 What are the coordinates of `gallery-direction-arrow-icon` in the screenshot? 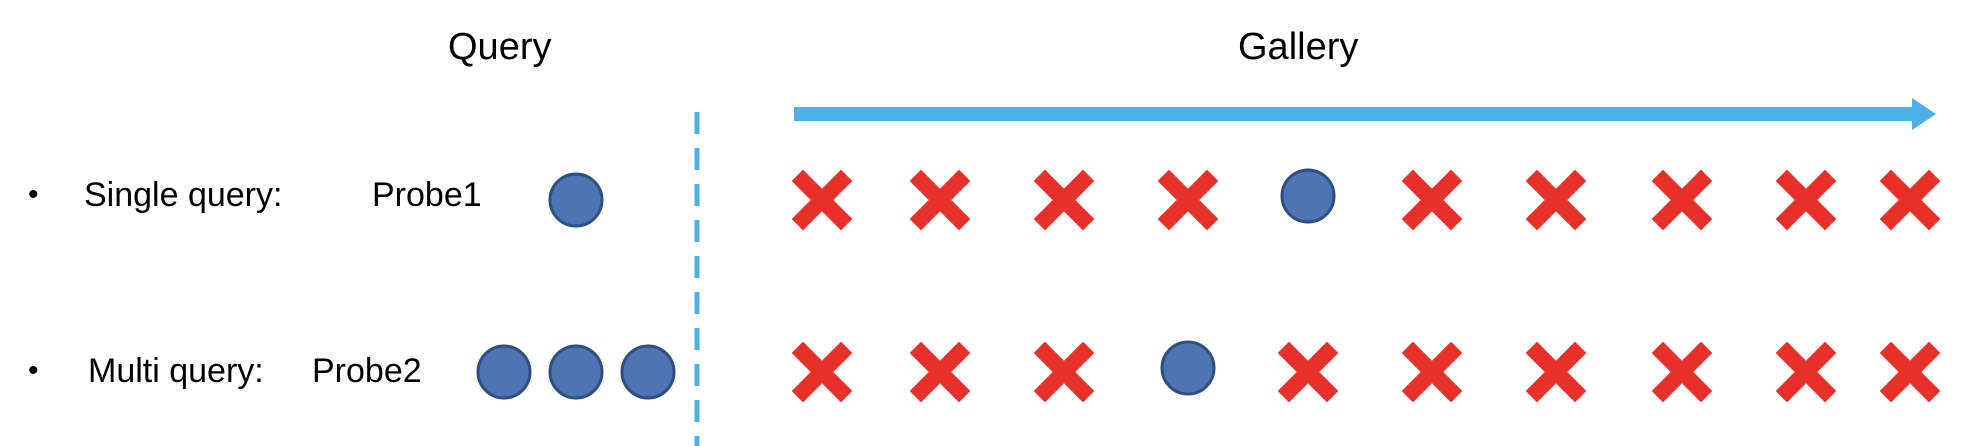 It's located at (1365, 114).